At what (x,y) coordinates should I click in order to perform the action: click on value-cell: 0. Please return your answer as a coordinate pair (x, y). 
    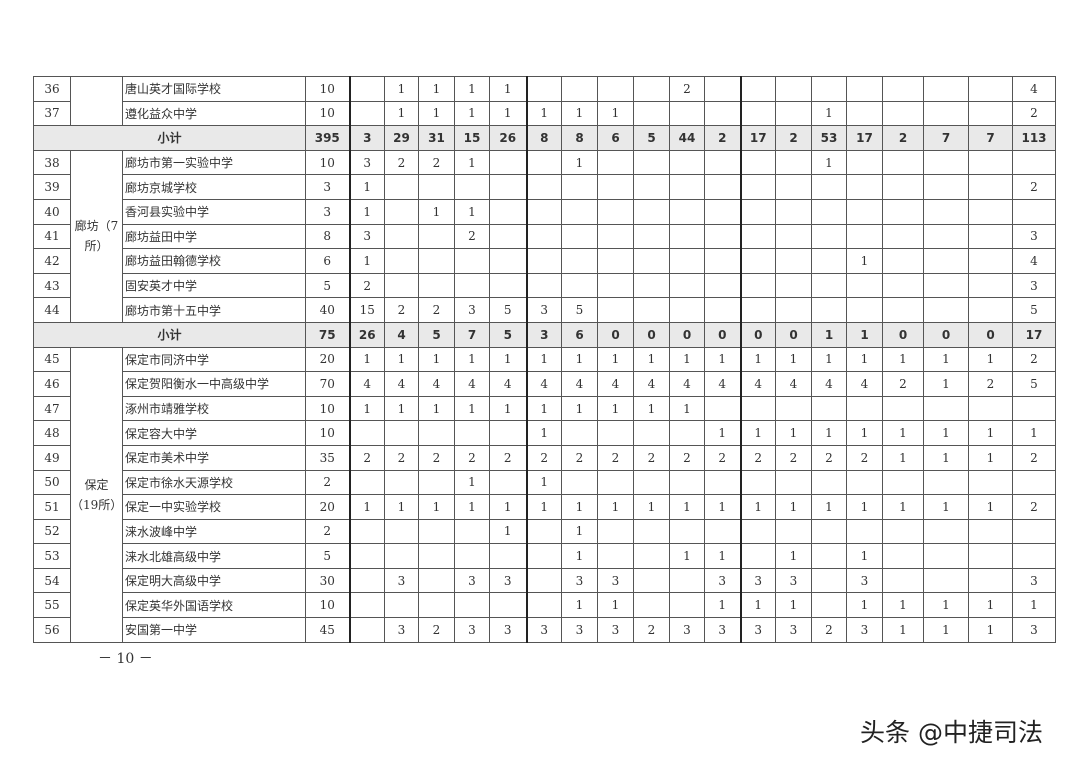
    Looking at the image, I should click on (615, 334).